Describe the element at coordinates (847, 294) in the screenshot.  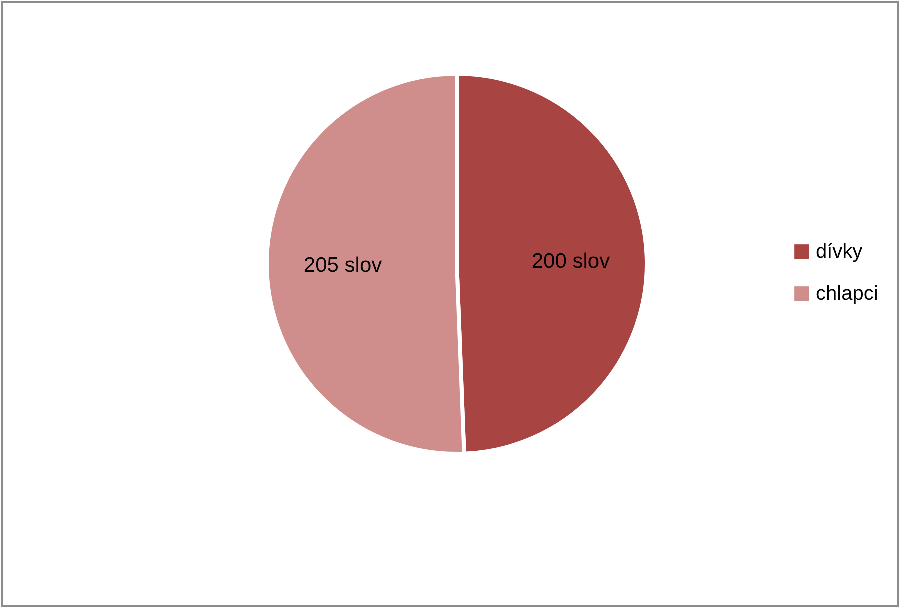
I see `legend-label: chlapci` at that location.